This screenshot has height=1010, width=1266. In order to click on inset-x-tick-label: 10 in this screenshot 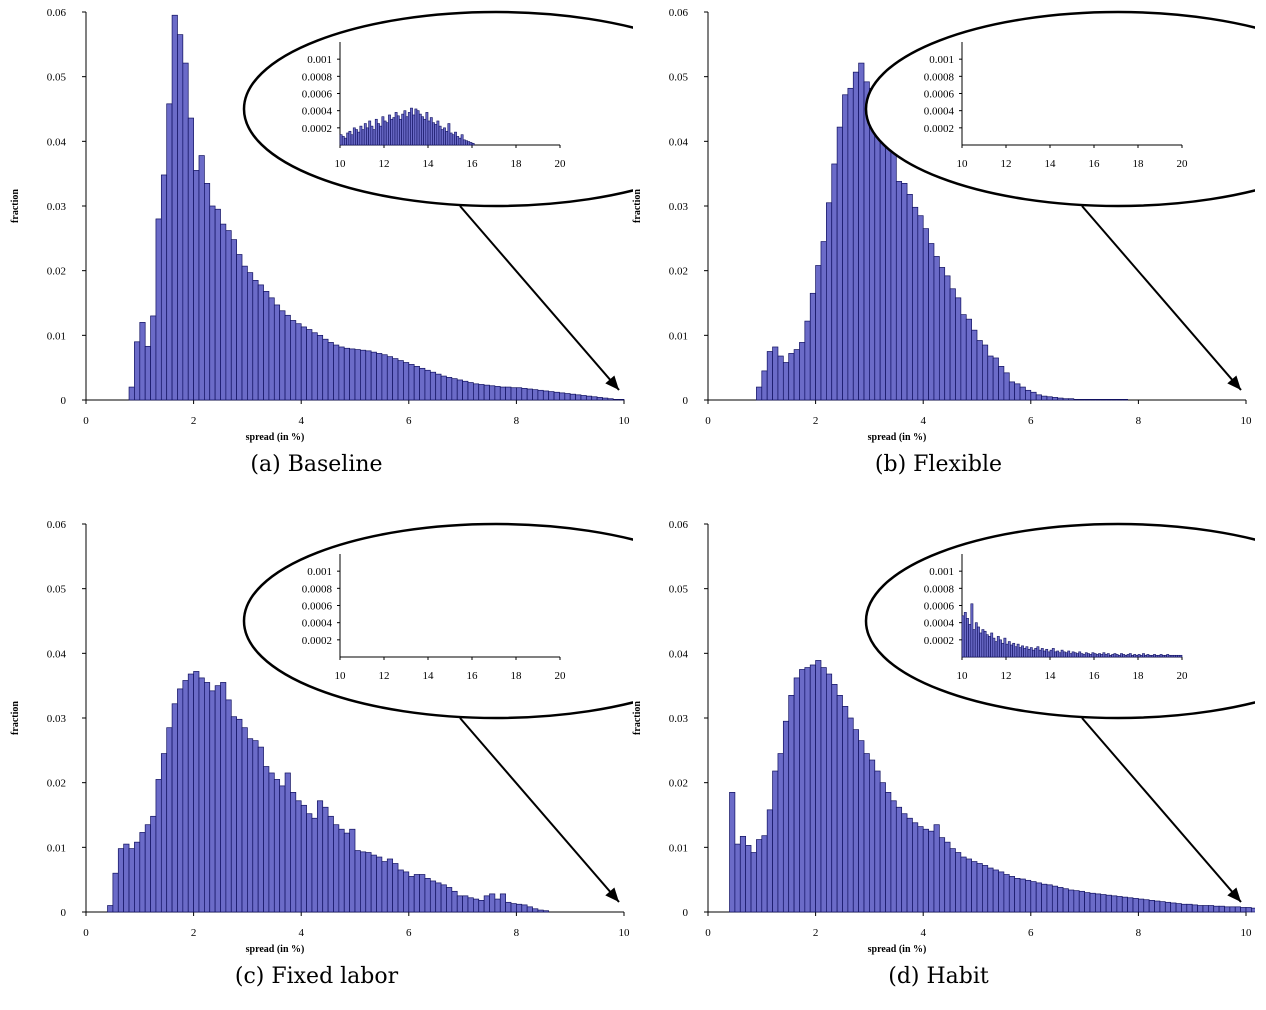, I will do `click(963, 676)`.